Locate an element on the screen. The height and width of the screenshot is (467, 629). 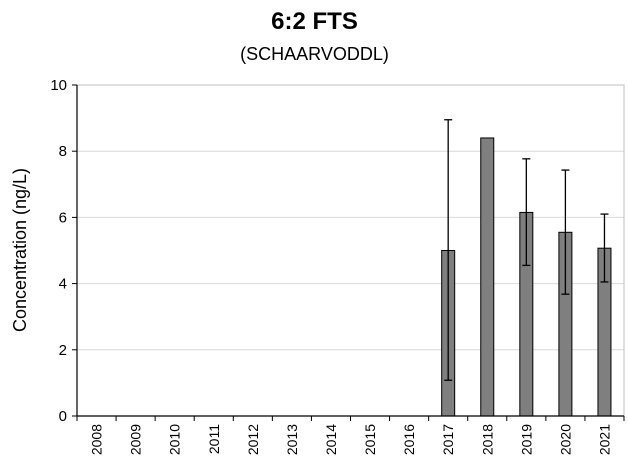
x-tick-label: 2008 is located at coordinates (97, 439).